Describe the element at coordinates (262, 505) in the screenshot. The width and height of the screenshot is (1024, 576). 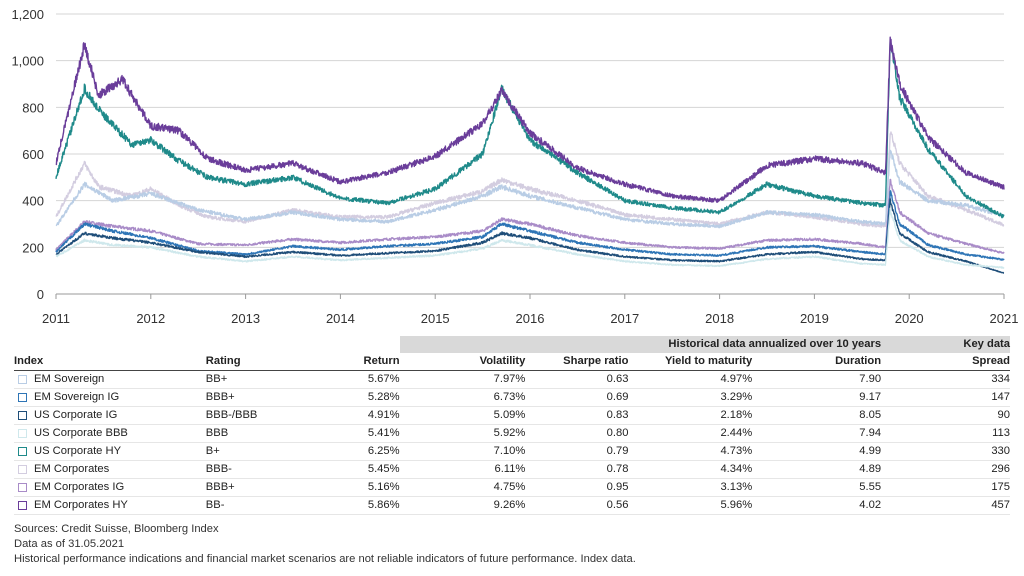
I see `rating-cell: BB-` at that location.